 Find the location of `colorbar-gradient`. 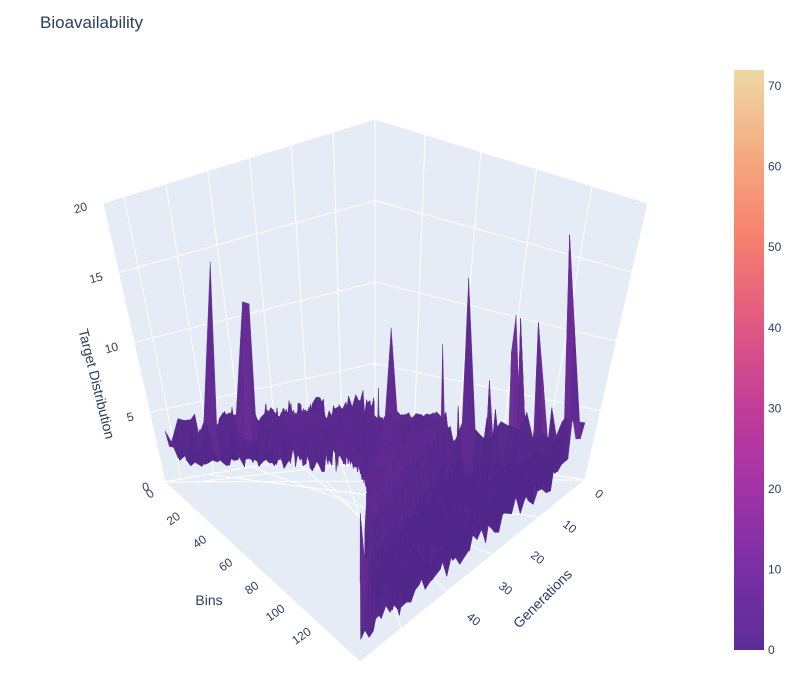

colorbar-gradient is located at coordinates (749, 360).